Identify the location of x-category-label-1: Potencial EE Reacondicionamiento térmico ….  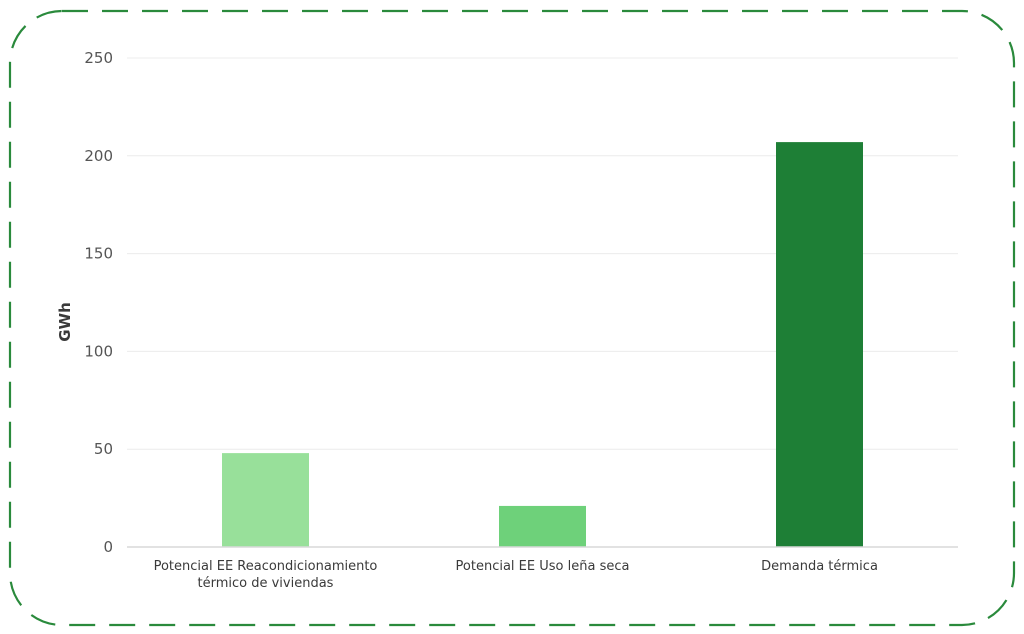
(266, 575).